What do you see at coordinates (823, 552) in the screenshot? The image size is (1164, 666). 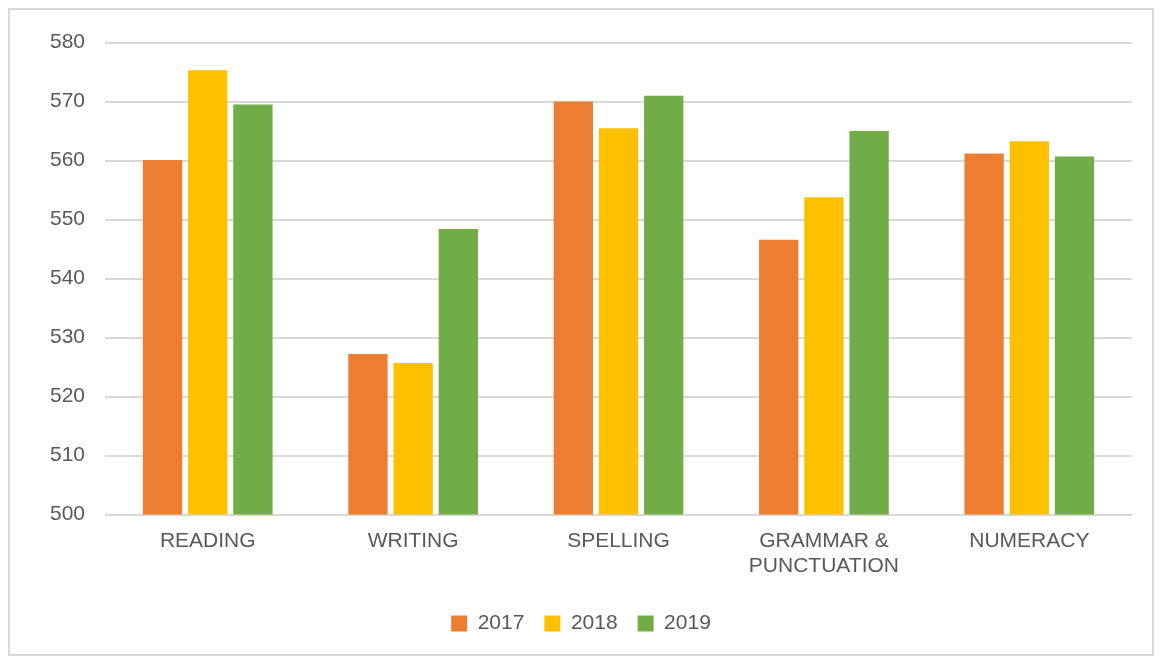 I see `x-tick-label: GRAMMAR & PUNCTUATION` at bounding box center [823, 552].